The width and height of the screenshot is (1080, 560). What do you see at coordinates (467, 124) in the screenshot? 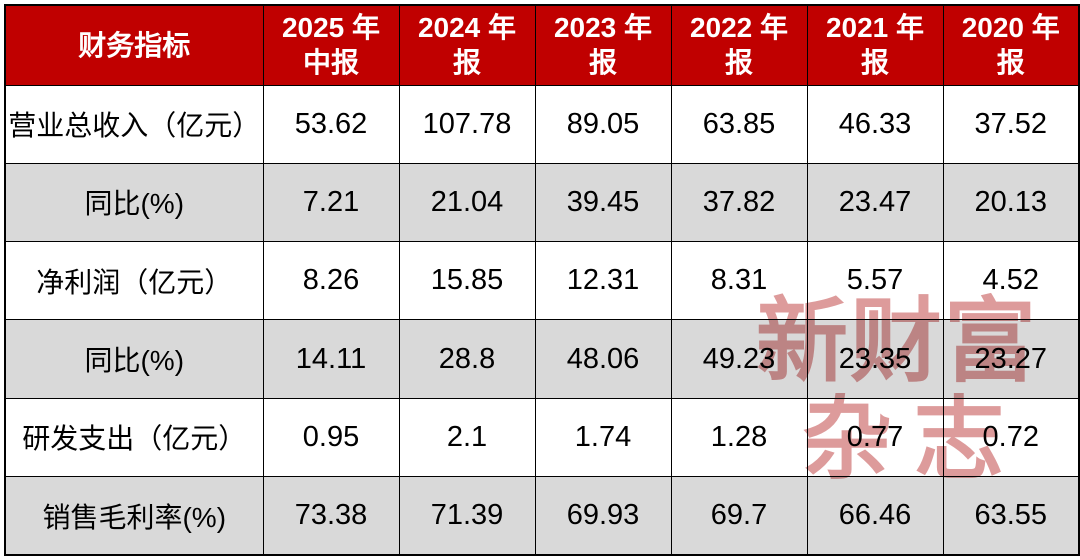
I see `value-cell: 107.78` at bounding box center [467, 124].